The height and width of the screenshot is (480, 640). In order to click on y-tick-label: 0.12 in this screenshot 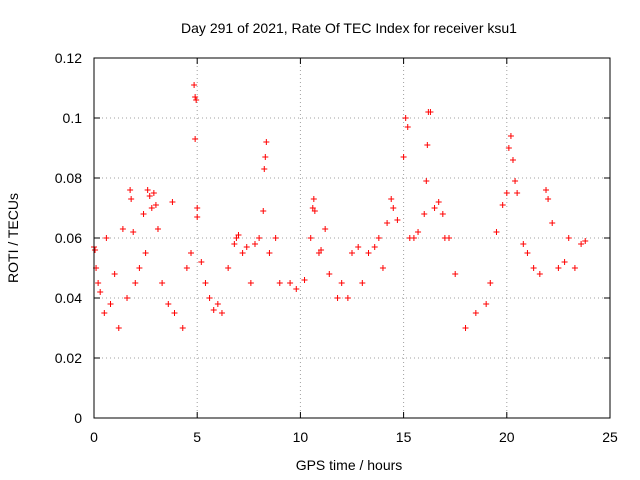, I will do `click(68, 58)`.